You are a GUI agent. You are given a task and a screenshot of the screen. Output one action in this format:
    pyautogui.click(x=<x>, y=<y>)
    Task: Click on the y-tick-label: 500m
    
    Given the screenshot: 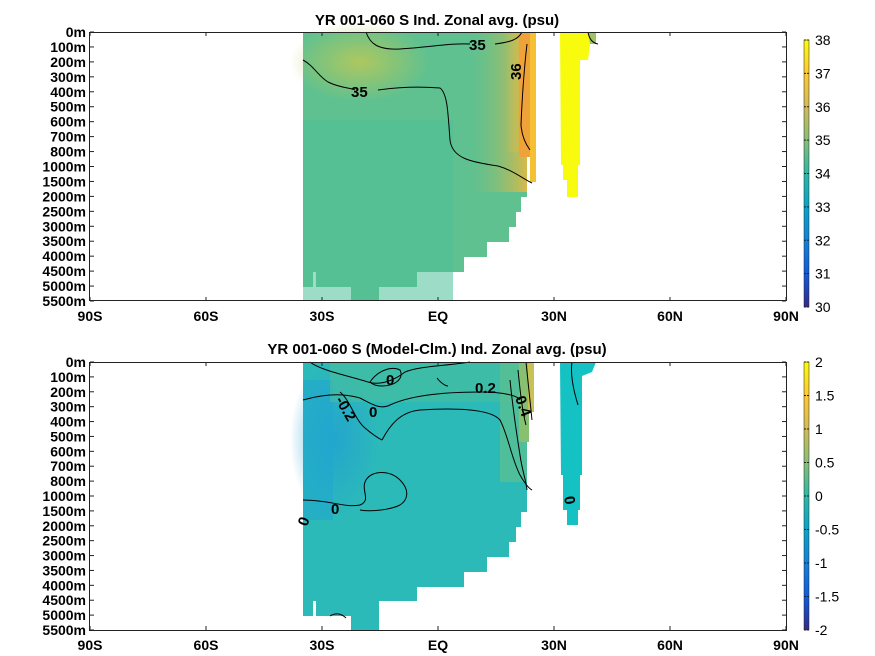 What is the action you would take?
    pyautogui.click(x=68, y=107)
    